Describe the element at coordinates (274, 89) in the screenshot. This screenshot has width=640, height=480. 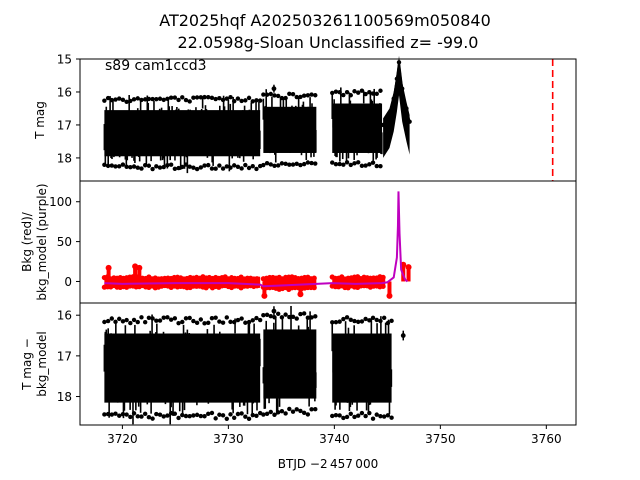
I see `outlier-point` at that location.